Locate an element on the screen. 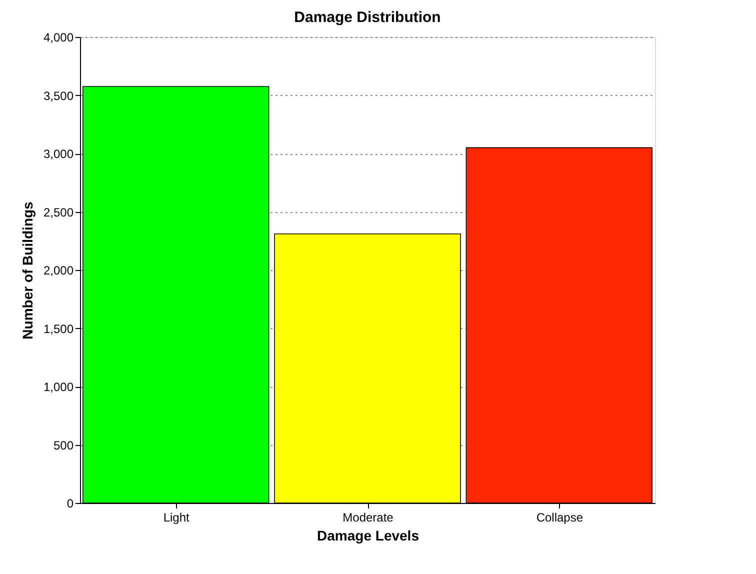 The height and width of the screenshot is (574, 756). y-tick-label: 3,000 is located at coordinates (58, 154).